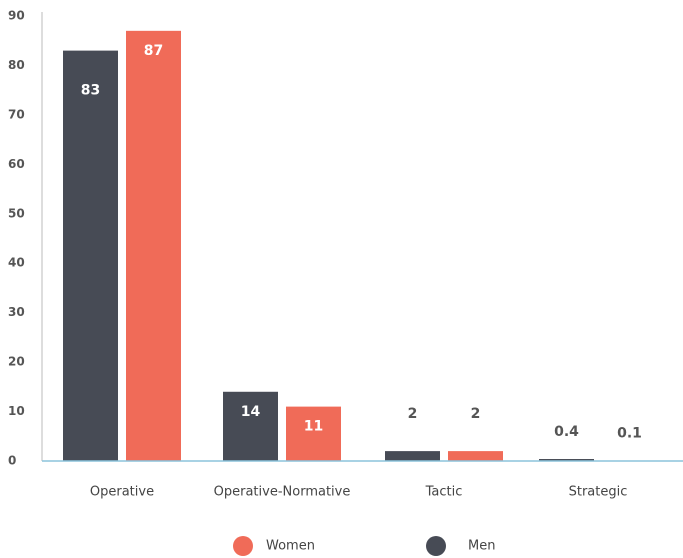 This screenshot has width=683, height=558. Describe the element at coordinates (566, 432) in the screenshot. I see `value-label: 0.4` at that location.